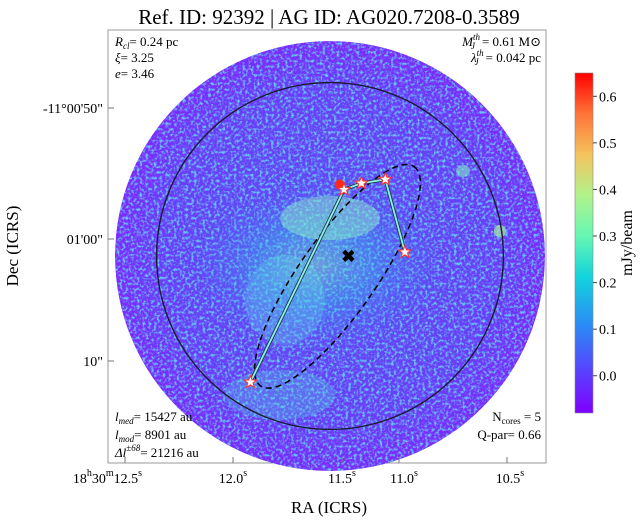 The width and height of the screenshot is (644, 520). Describe the element at coordinates (404, 477) in the screenshot. I see `x-tick-label: 11.0s` at that location.